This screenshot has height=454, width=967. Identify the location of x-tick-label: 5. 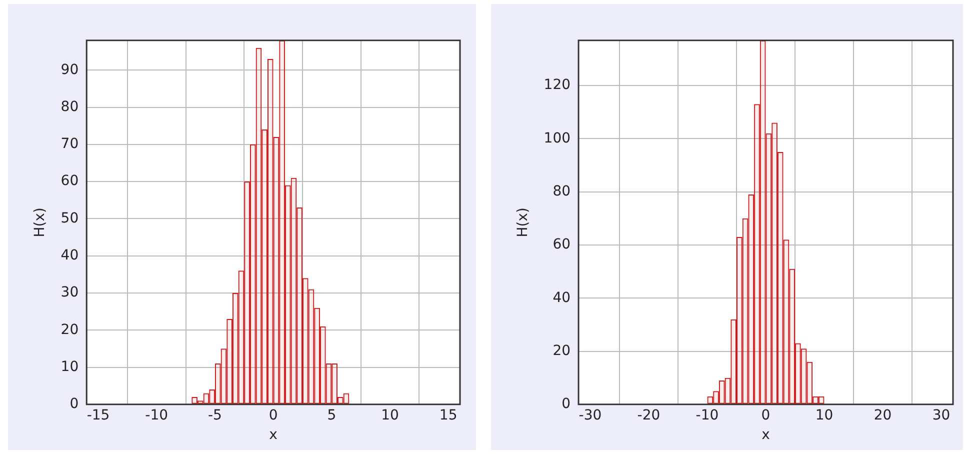
(331, 415).